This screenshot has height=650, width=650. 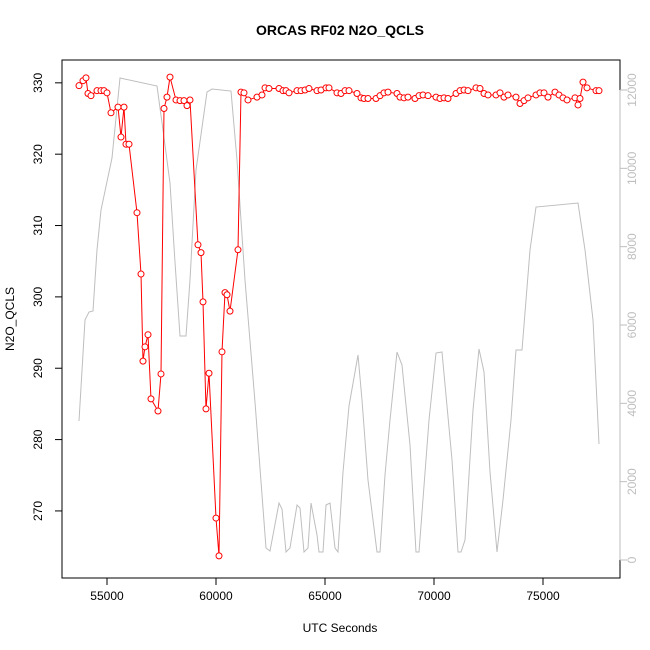 I want to click on y-tick-label: 270, so click(x=38, y=511).